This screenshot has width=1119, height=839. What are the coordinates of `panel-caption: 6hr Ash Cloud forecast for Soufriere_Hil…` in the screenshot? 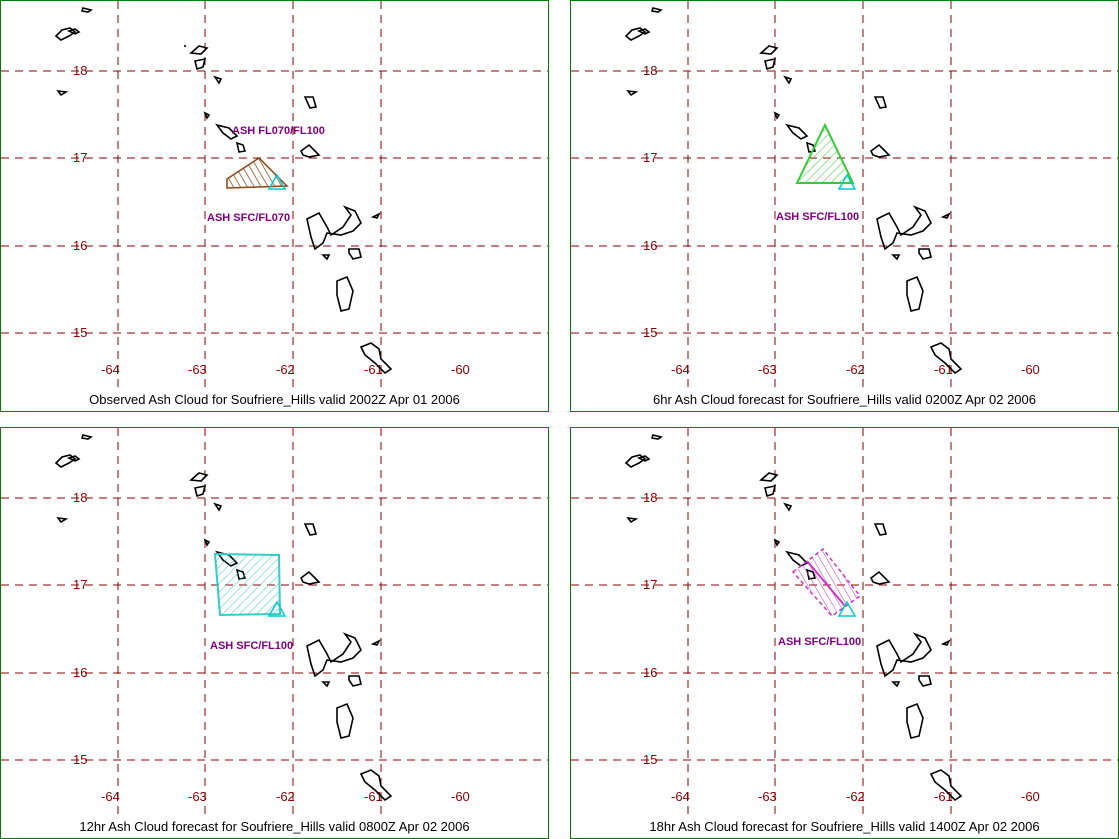 It's located at (844, 399).